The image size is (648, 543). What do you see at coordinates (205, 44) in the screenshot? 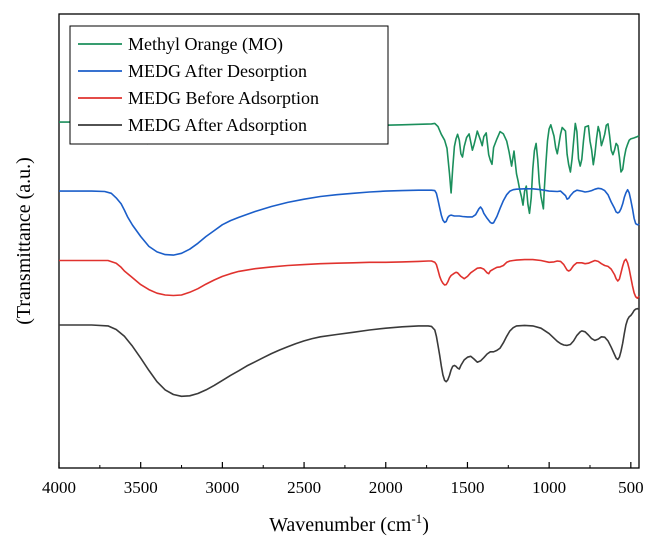
I see `legend-label-0: Methyl Orange (MO)` at bounding box center [205, 44].